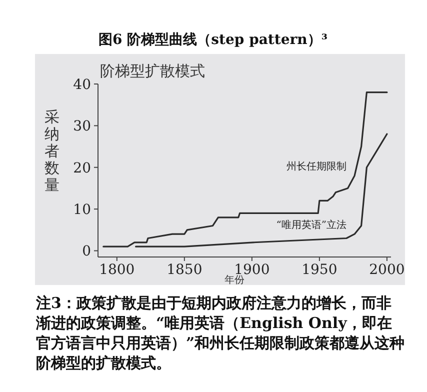 Image resolution: width=427 pixels, height=392 pixels. I want to click on chart-title: 图6 阶梯型曲线（step pattern）³, so click(213, 40).